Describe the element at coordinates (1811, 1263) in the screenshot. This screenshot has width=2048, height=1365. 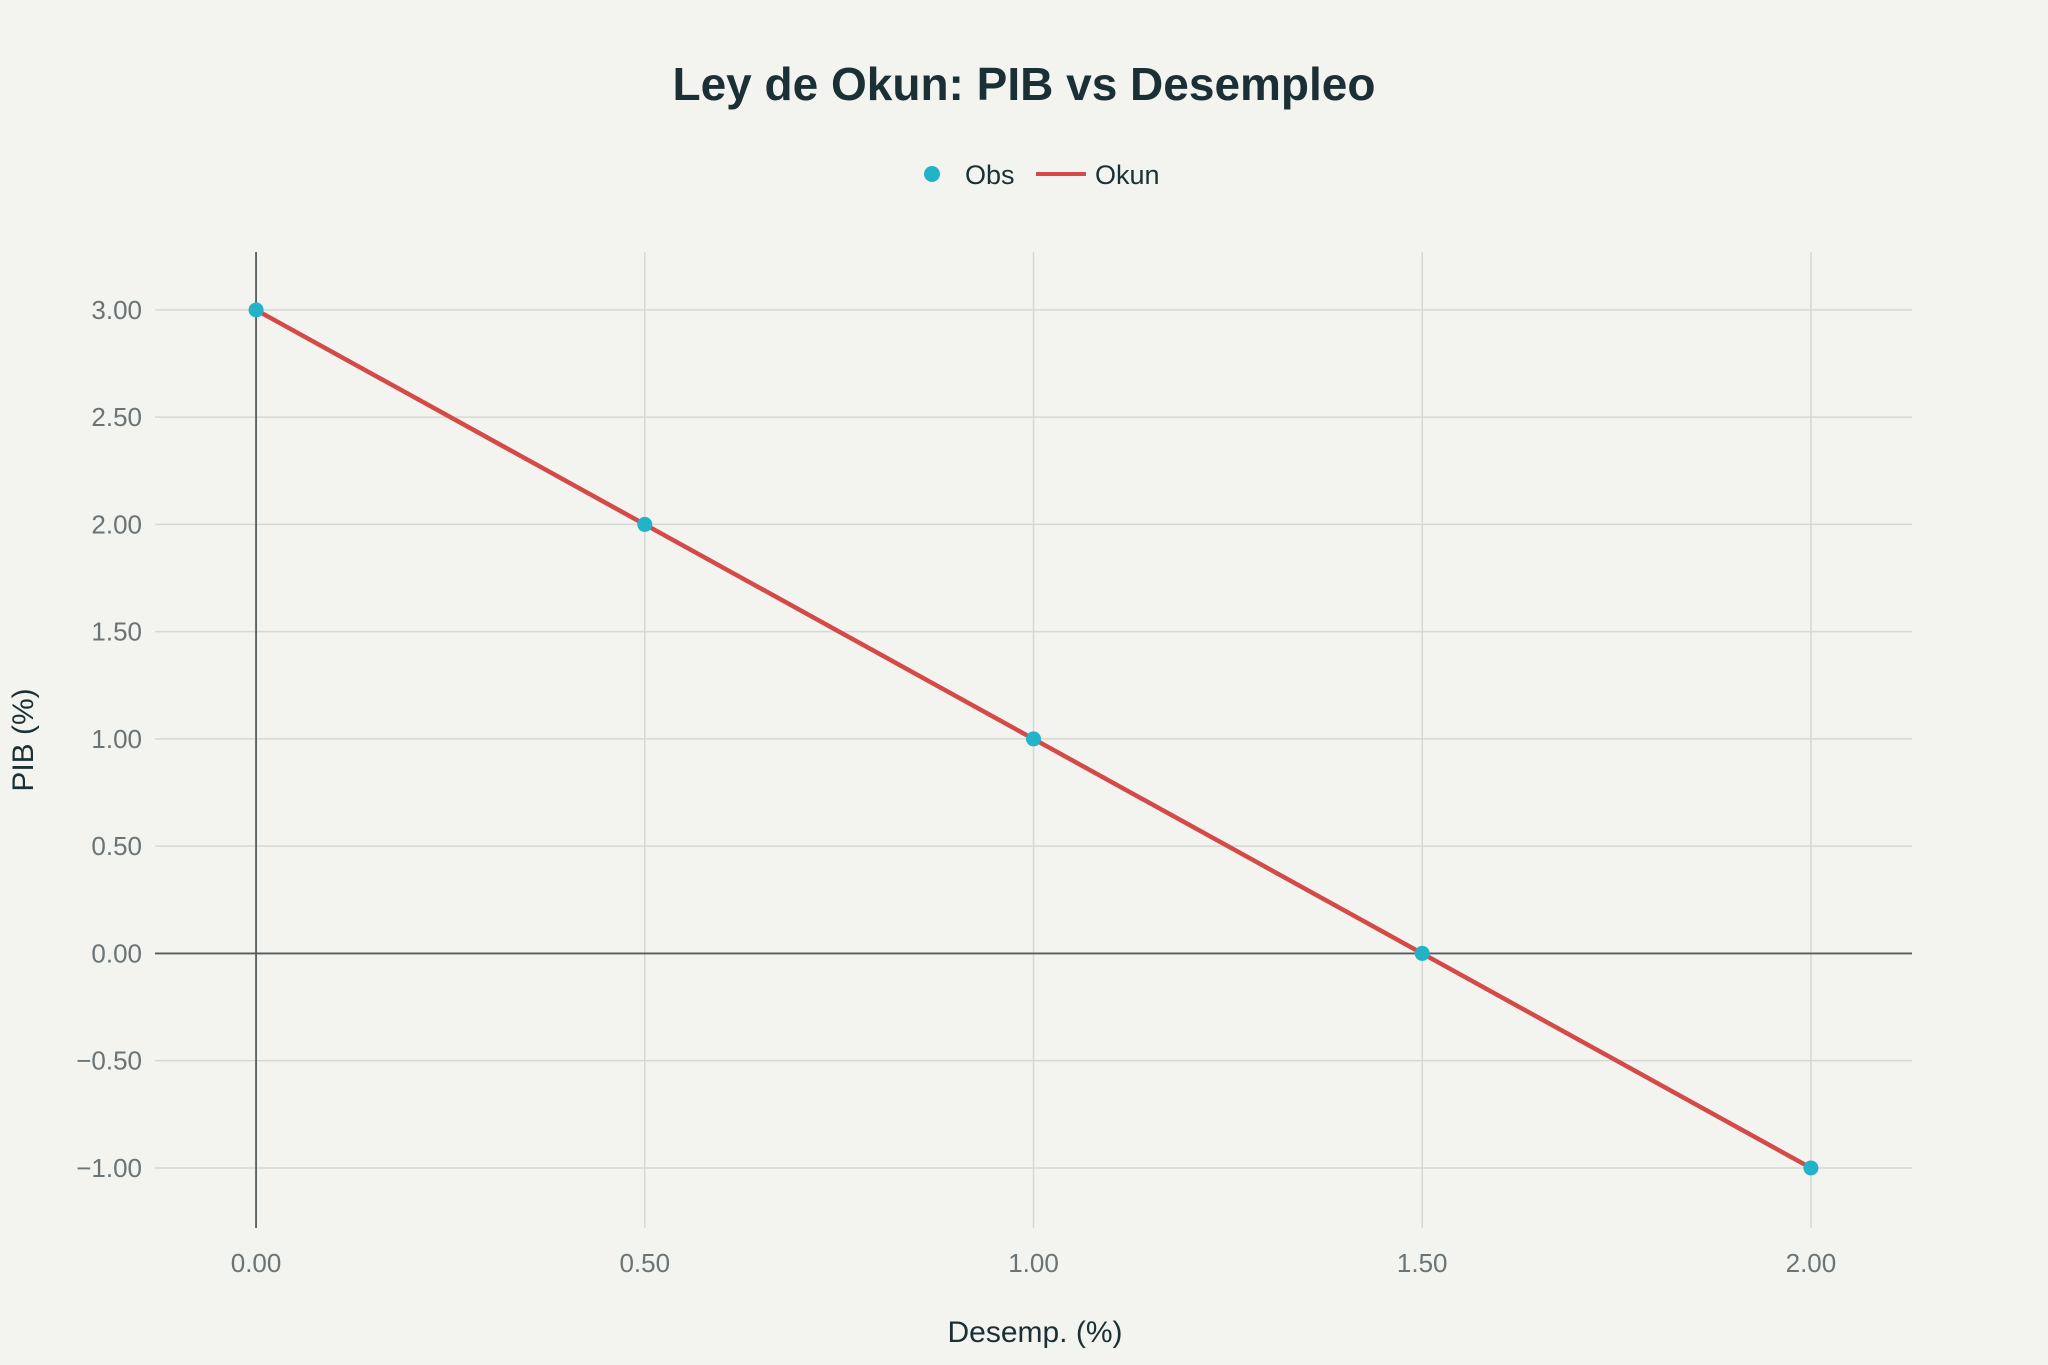
I see `x-tick-label: 2.00` at that location.